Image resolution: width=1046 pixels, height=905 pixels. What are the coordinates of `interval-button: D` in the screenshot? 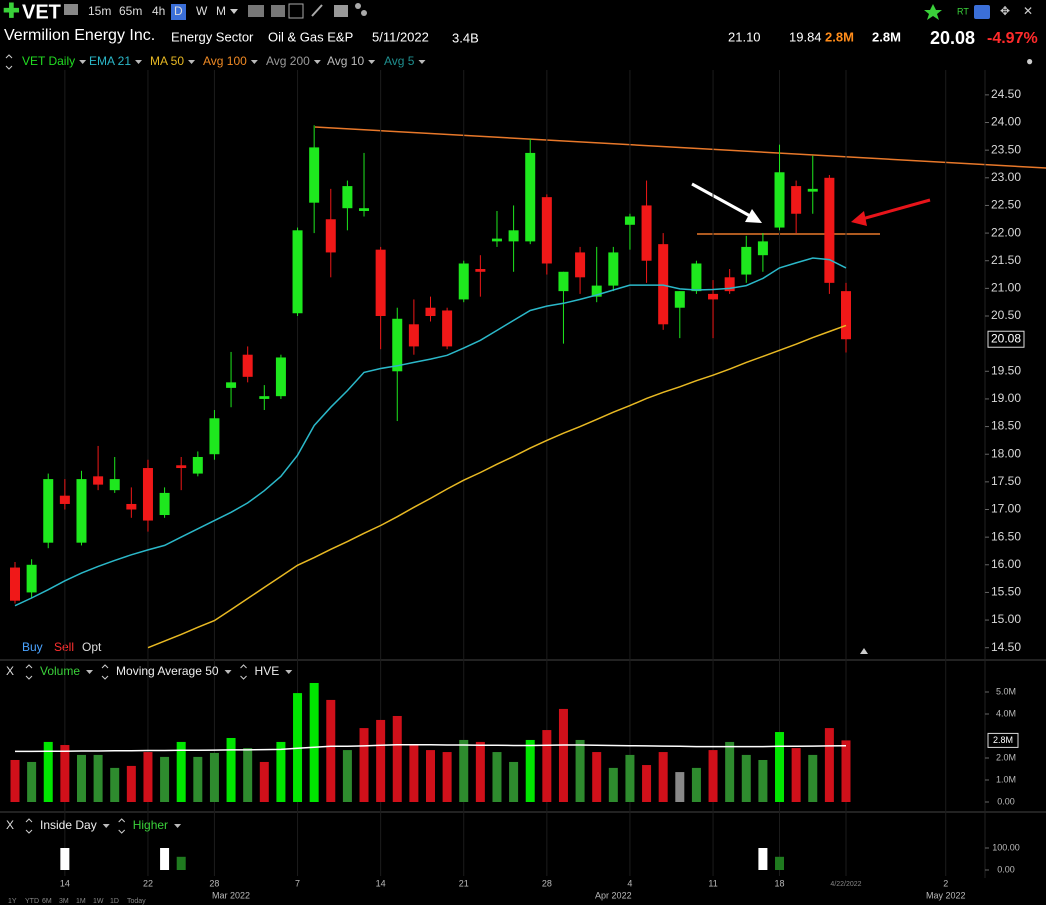 It's located at (178, 11).